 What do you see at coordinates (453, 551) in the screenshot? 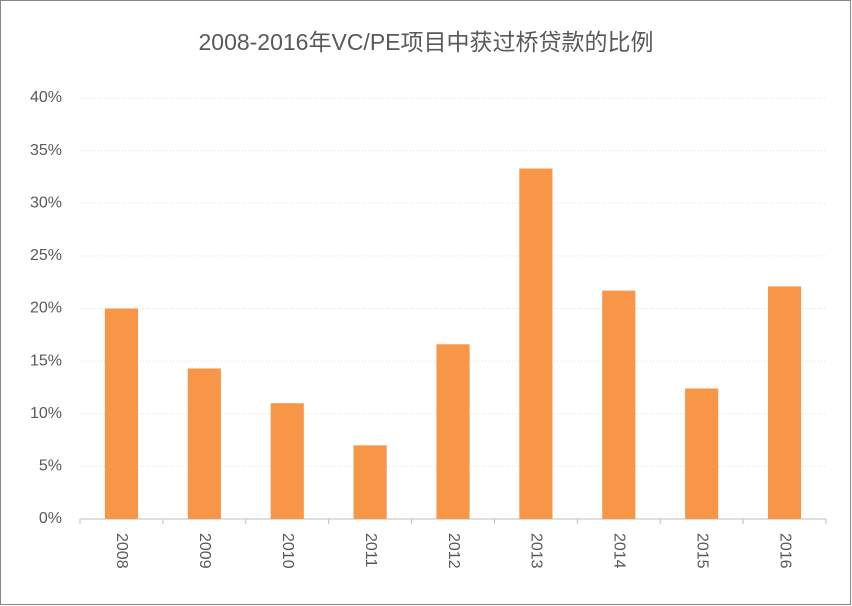
I see `x-tick-label: 2012` at bounding box center [453, 551].